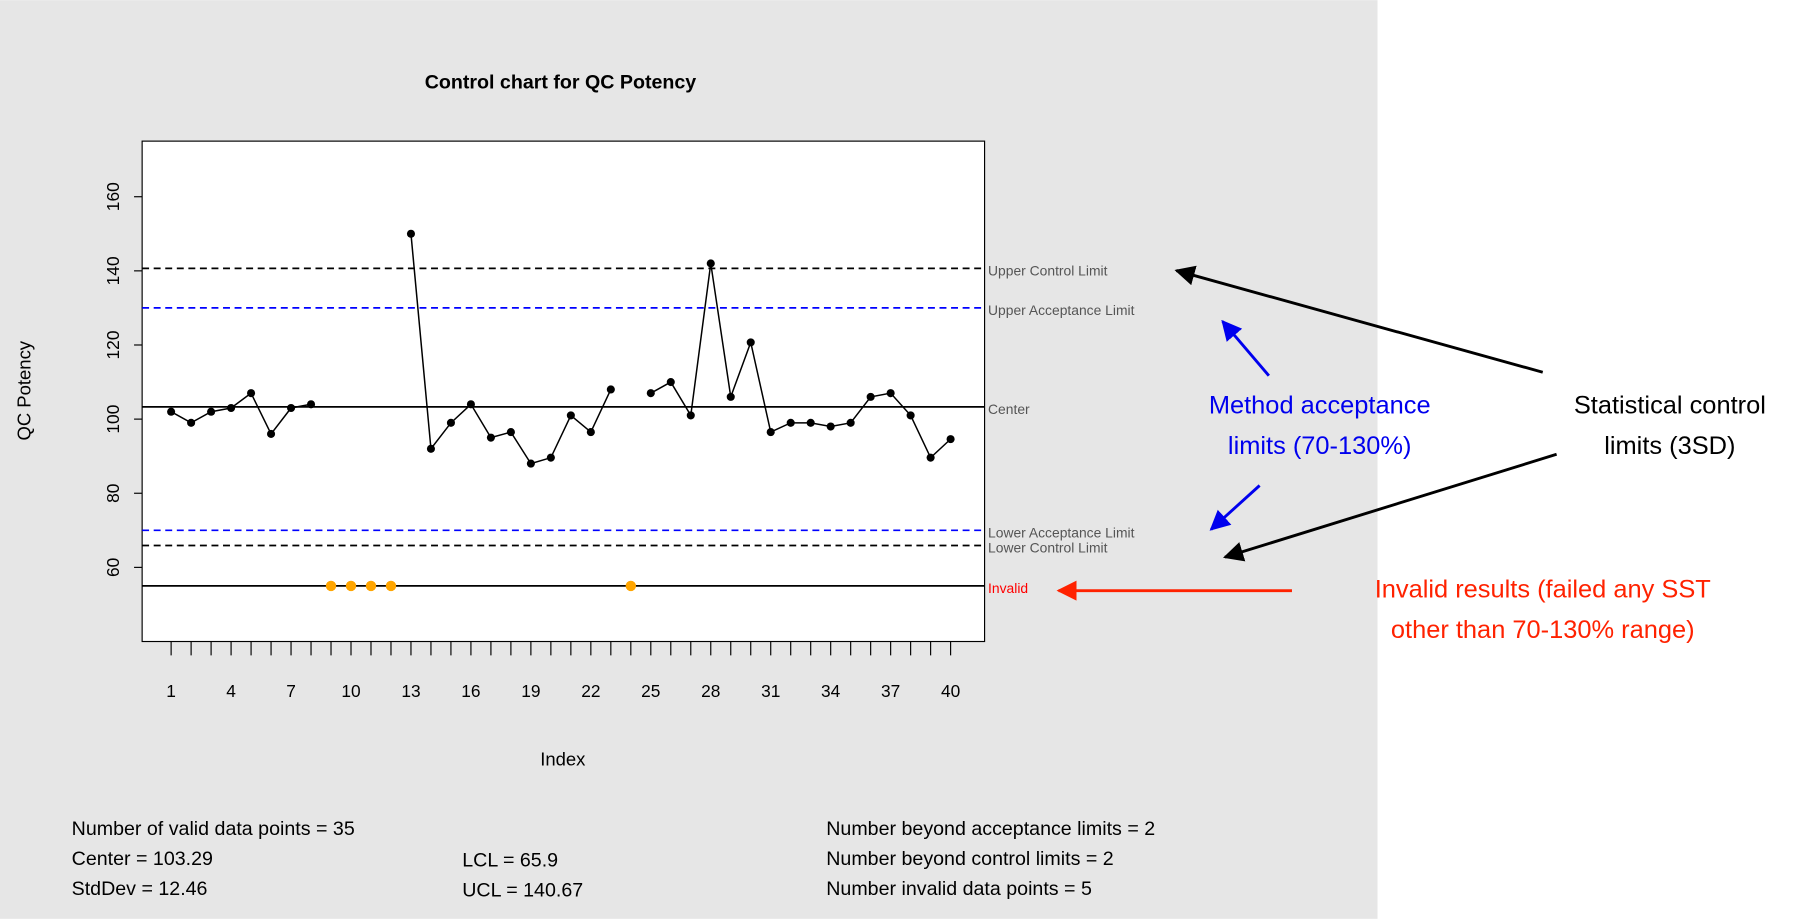 Image resolution: width=1812 pixels, height=919 pixels. What do you see at coordinates (113, 567) in the screenshot?
I see `y-tick-label: 60` at bounding box center [113, 567].